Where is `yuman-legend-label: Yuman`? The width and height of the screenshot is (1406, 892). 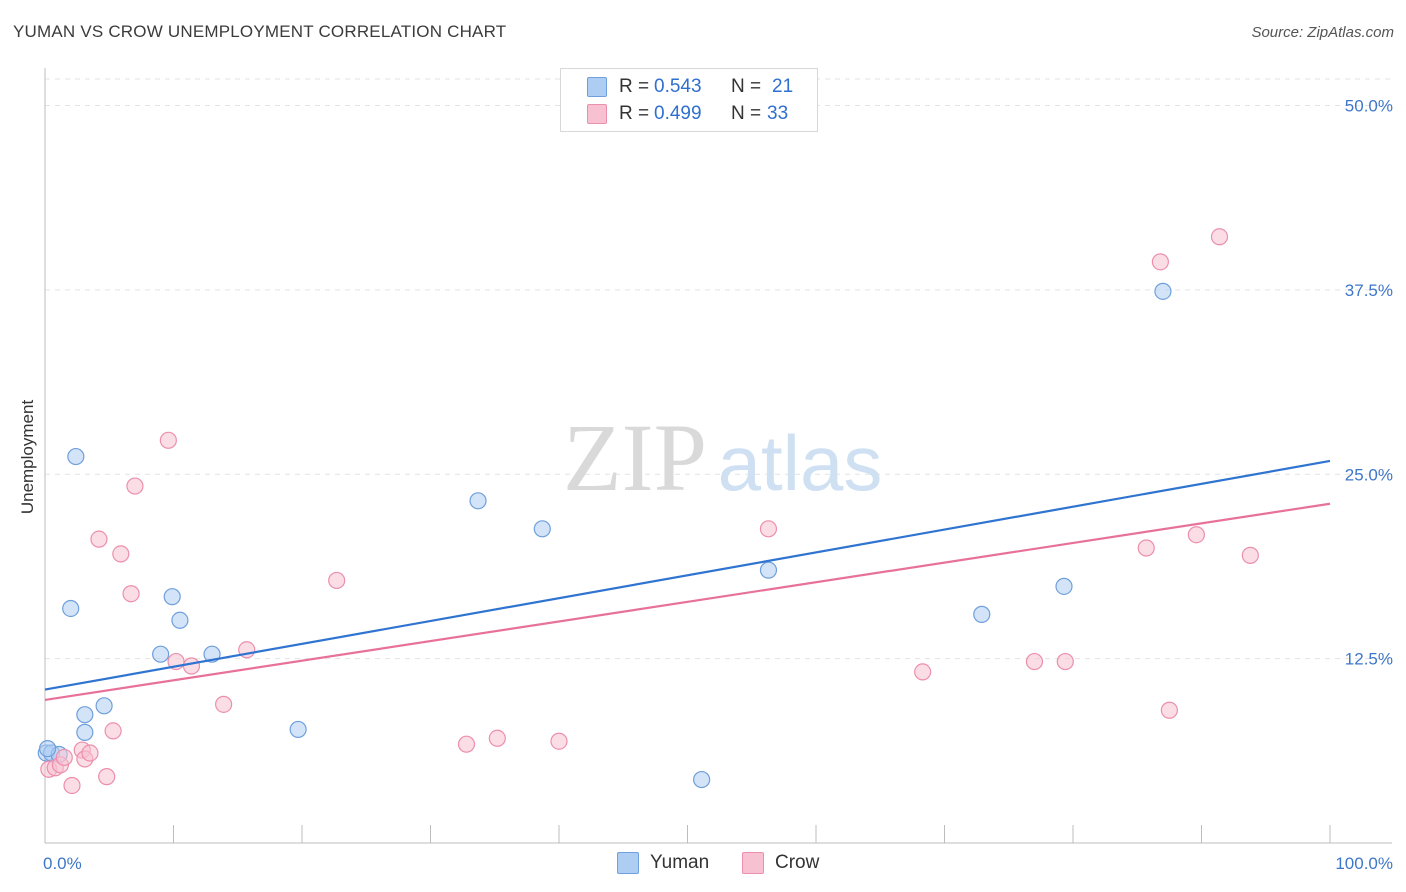
yuman-legend-label: Yuman is located at coordinates (680, 862).